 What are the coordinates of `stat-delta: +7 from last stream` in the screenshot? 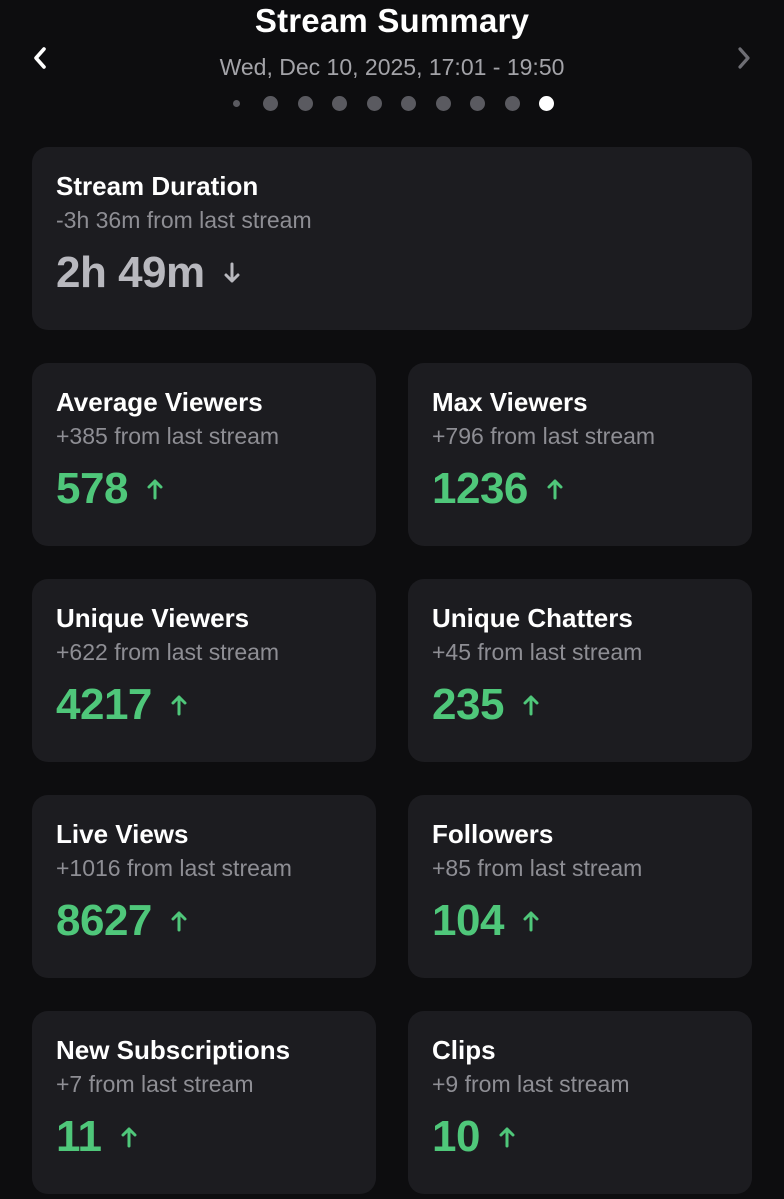 It's located at (155, 1084).